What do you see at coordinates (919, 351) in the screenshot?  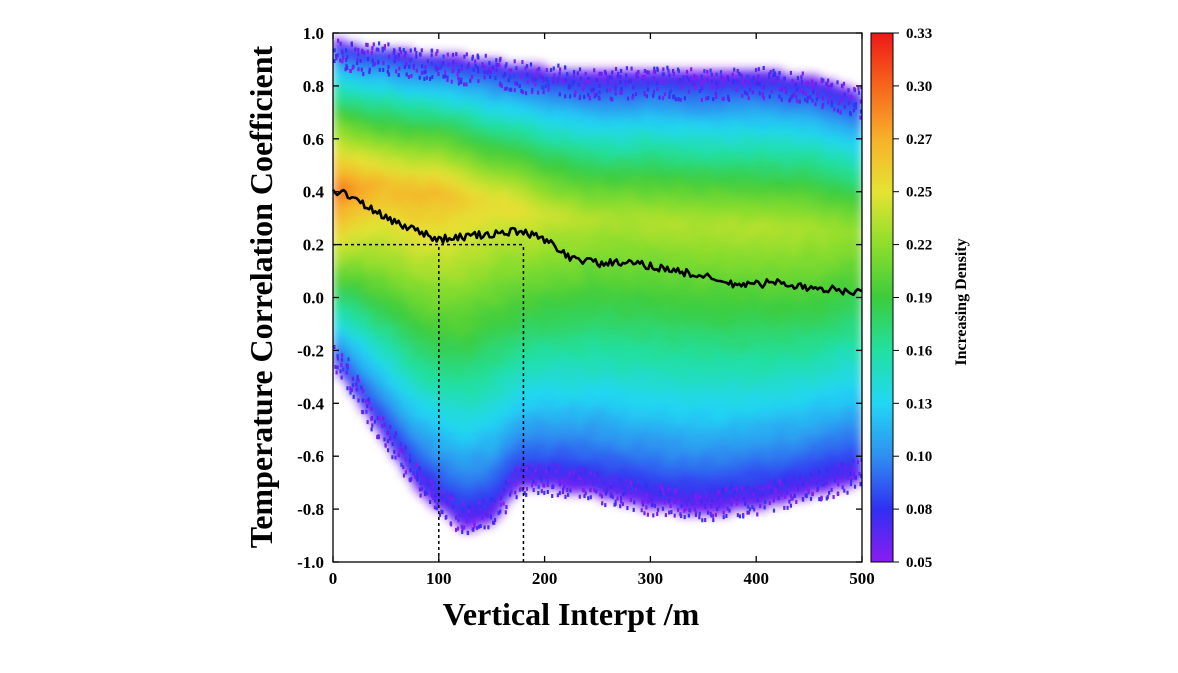 I see `colorbar-tick-label: 0.16` at bounding box center [919, 351].